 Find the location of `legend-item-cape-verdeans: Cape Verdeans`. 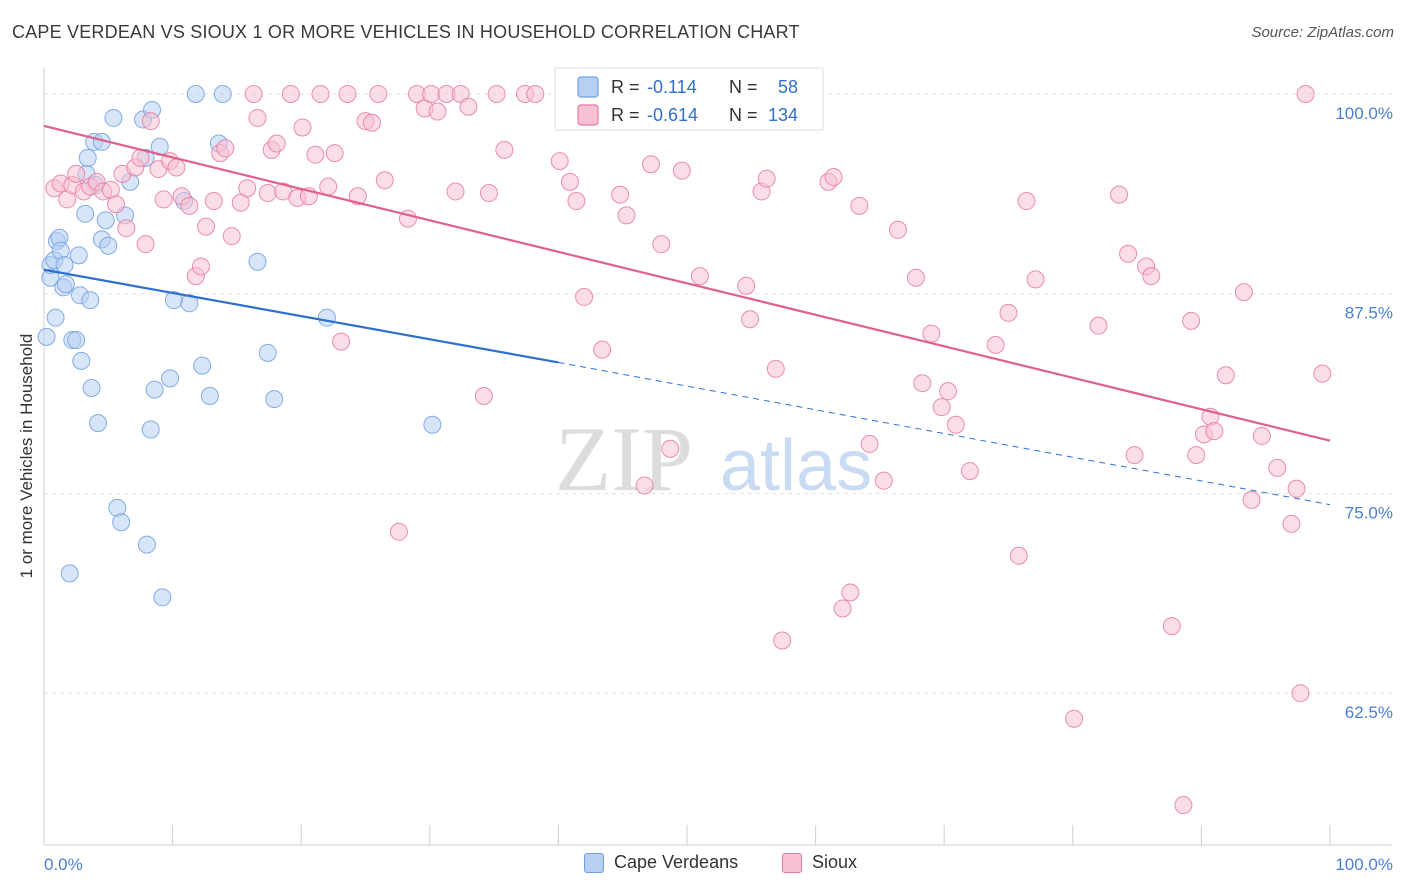

legend-item-cape-verdeans: Cape Verdeans is located at coordinates (661, 862).